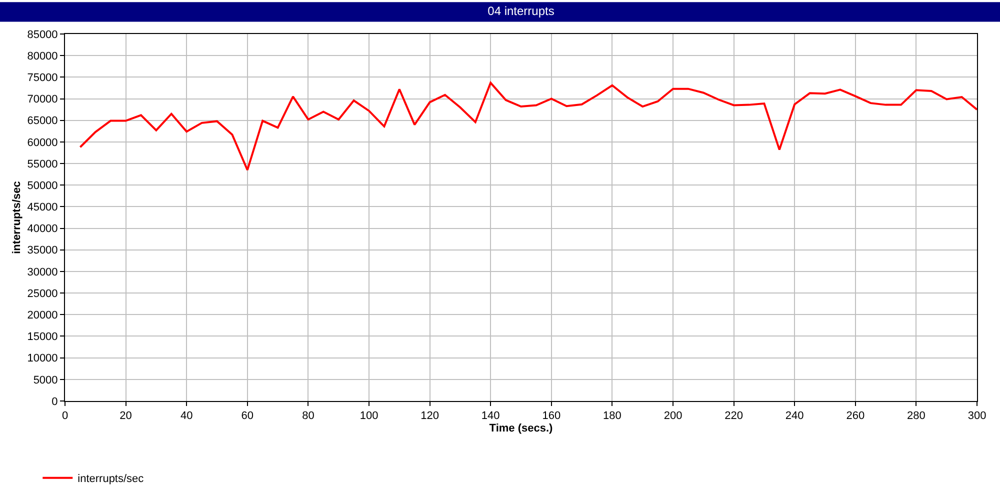 The image size is (1000, 504). Describe the element at coordinates (42, 186) in the screenshot. I see `y-tick-label: 50000` at that location.